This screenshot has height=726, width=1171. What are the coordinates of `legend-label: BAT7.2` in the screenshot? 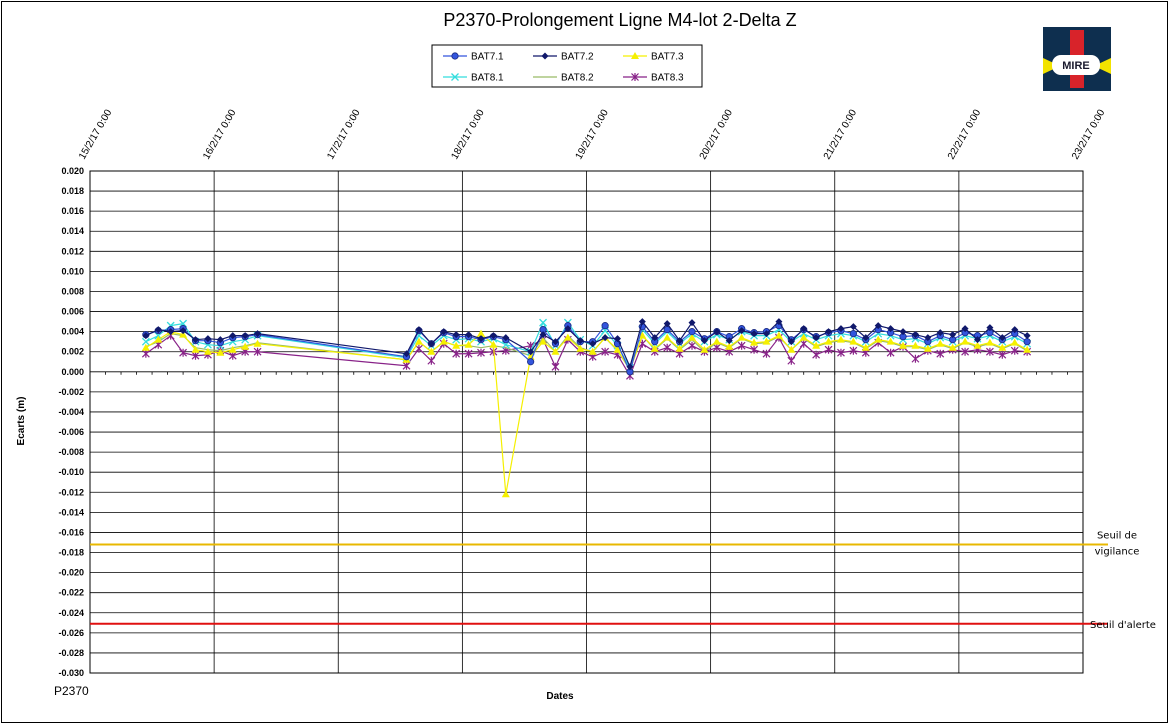 It's located at (577, 57).